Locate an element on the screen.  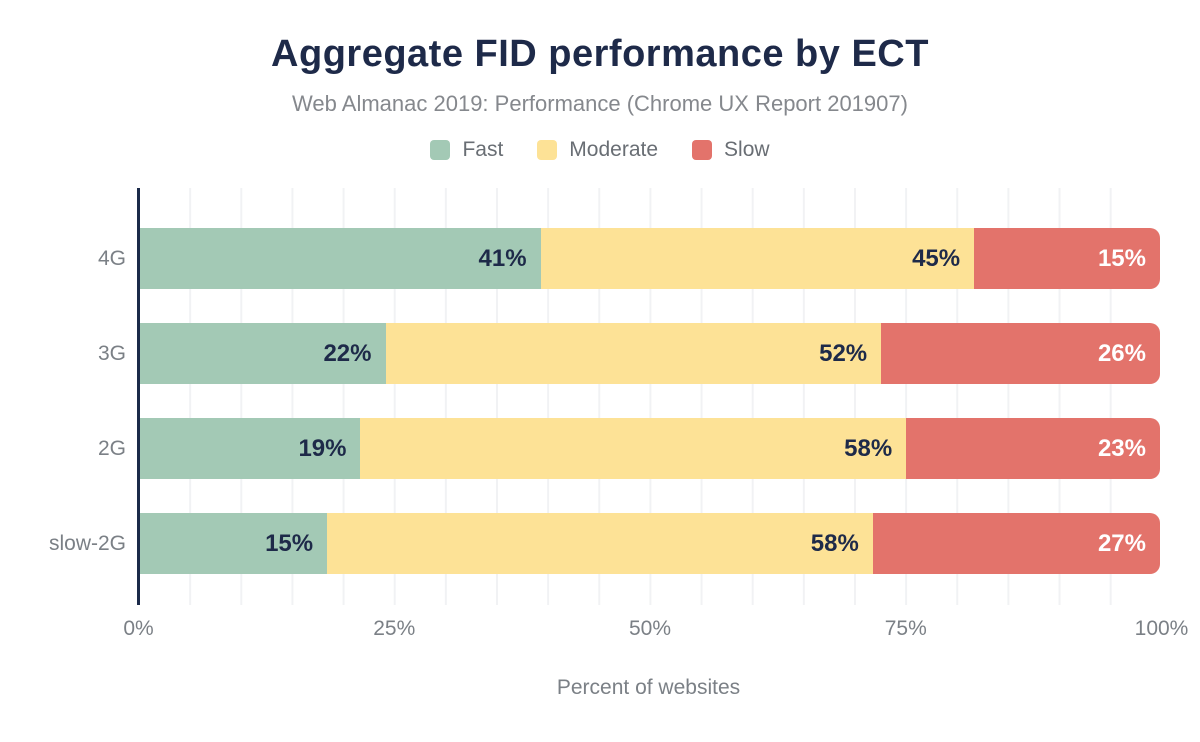
bar-value-label: 45% is located at coordinates (936, 258).